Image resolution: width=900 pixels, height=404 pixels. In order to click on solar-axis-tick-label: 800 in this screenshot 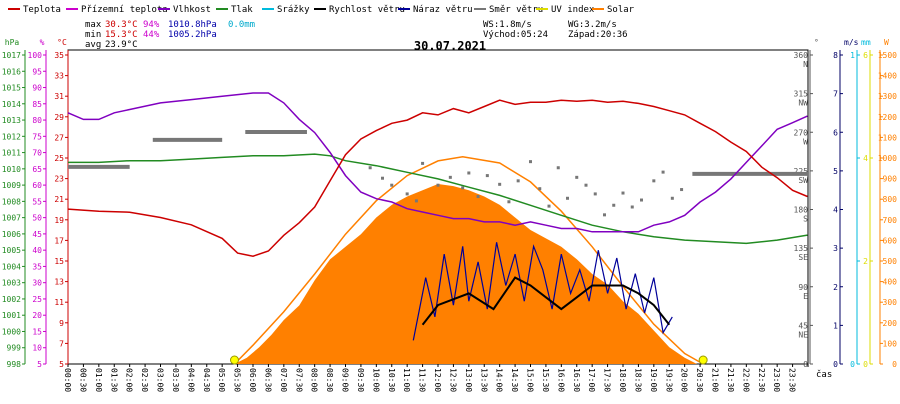, I will do `click(890, 199)`.